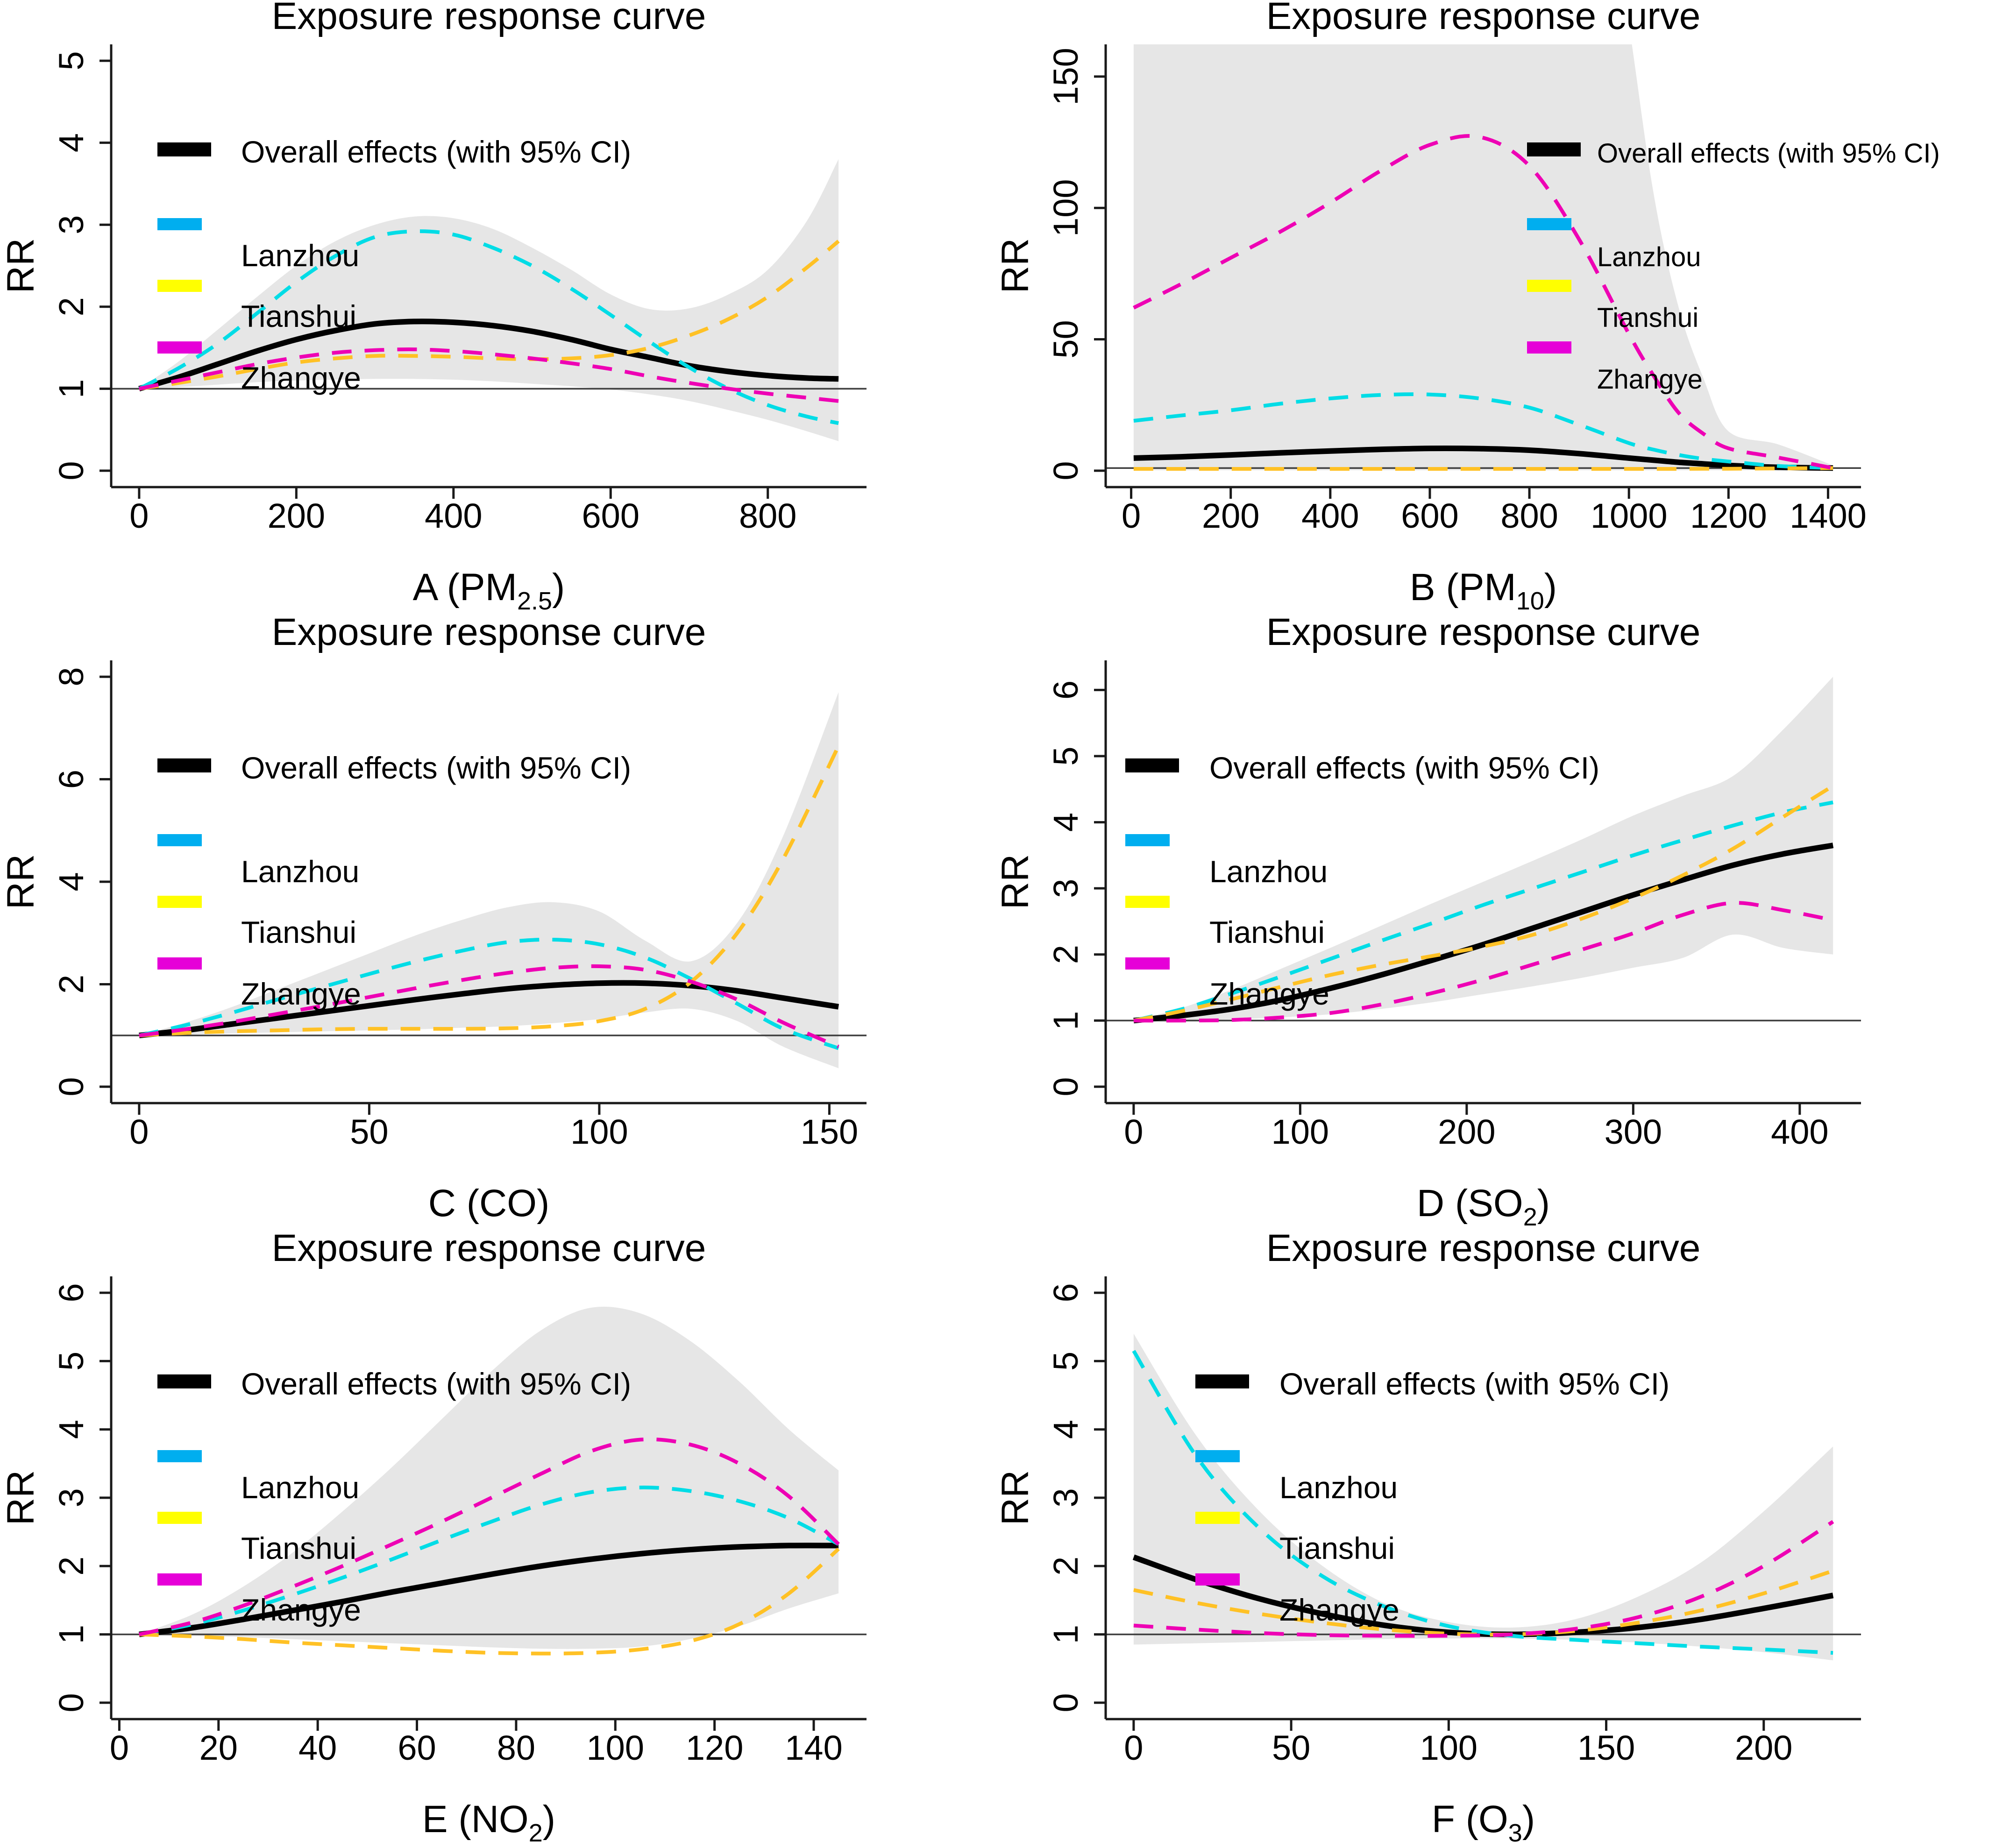 The image size is (1989, 1848). Describe the element at coordinates (516, 1747) in the screenshot. I see `x-tick-label: 80` at that location.